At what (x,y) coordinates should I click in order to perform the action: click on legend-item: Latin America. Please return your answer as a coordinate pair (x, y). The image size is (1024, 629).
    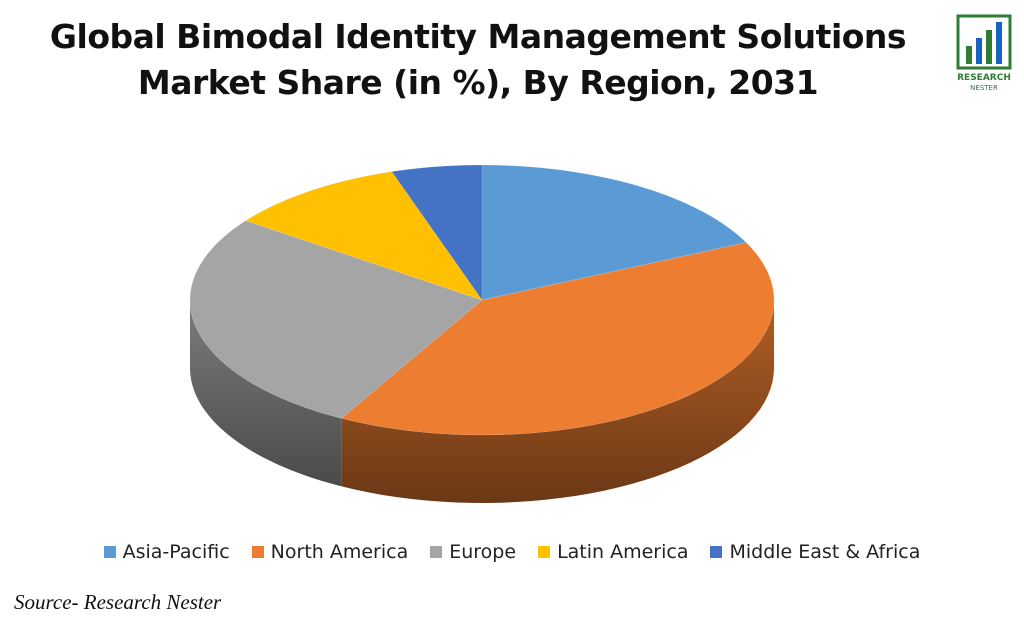
    Looking at the image, I should click on (613, 552).